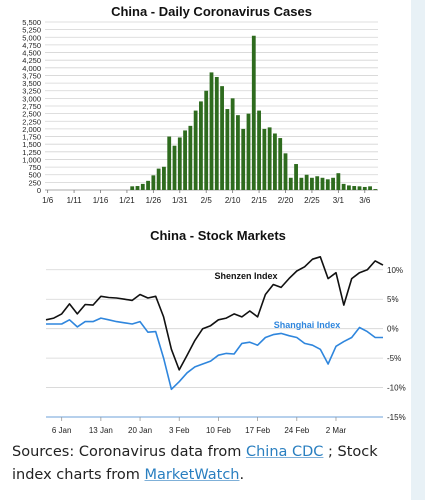  I want to click on stock-x-tick-label: 6 Jan, so click(62, 430).